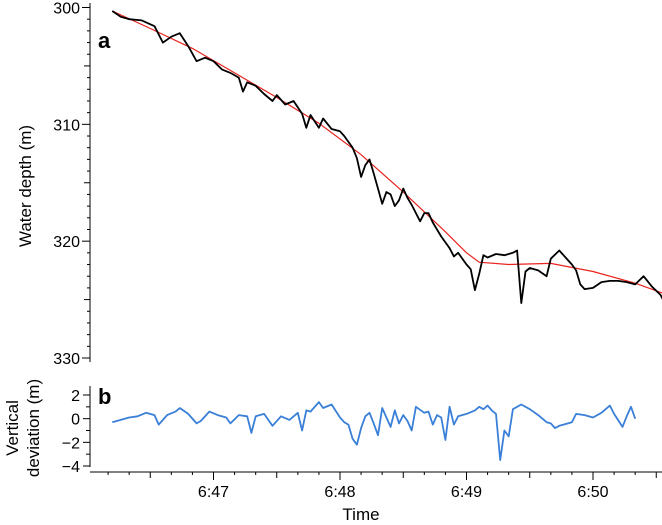 Image resolution: width=662 pixels, height=525 pixels. What do you see at coordinates (466, 492) in the screenshot?
I see `x-tick-label: 6:49` at bounding box center [466, 492].